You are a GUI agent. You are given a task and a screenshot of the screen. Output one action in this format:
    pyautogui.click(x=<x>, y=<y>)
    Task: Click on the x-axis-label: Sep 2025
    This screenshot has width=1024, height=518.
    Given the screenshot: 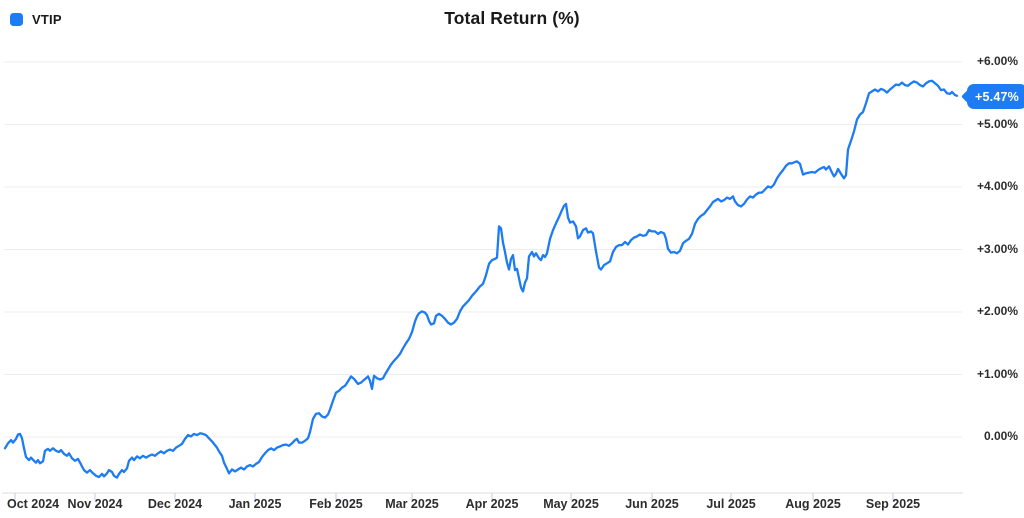 What is the action you would take?
    pyautogui.click(x=893, y=504)
    